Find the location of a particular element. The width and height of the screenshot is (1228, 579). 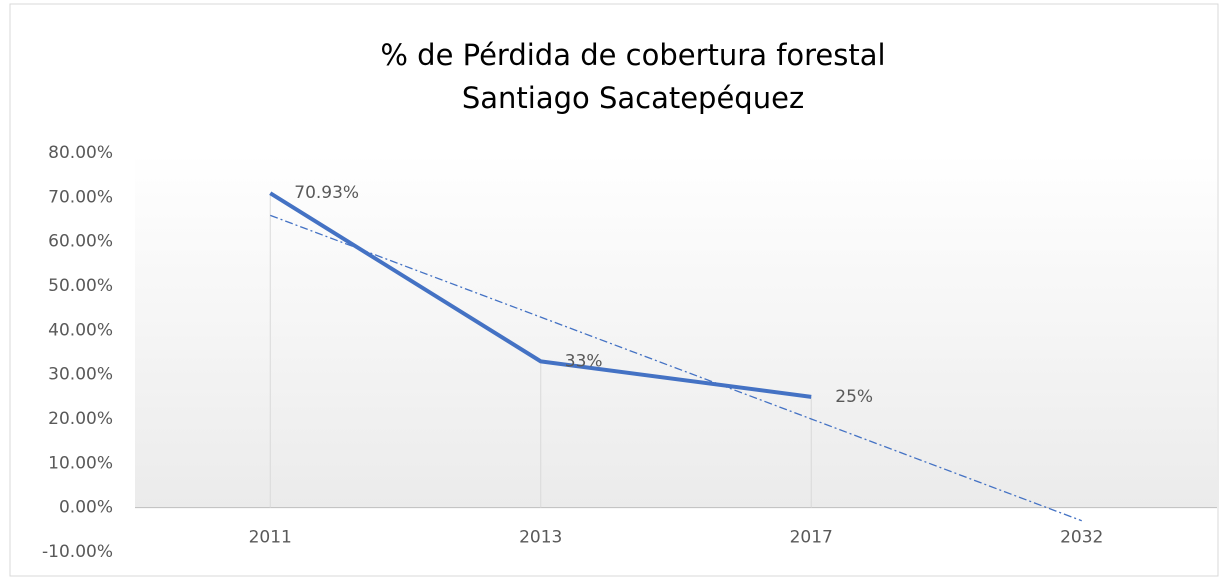

chart-subtitle: Santiago Sacatepéquez is located at coordinates (633, 98).